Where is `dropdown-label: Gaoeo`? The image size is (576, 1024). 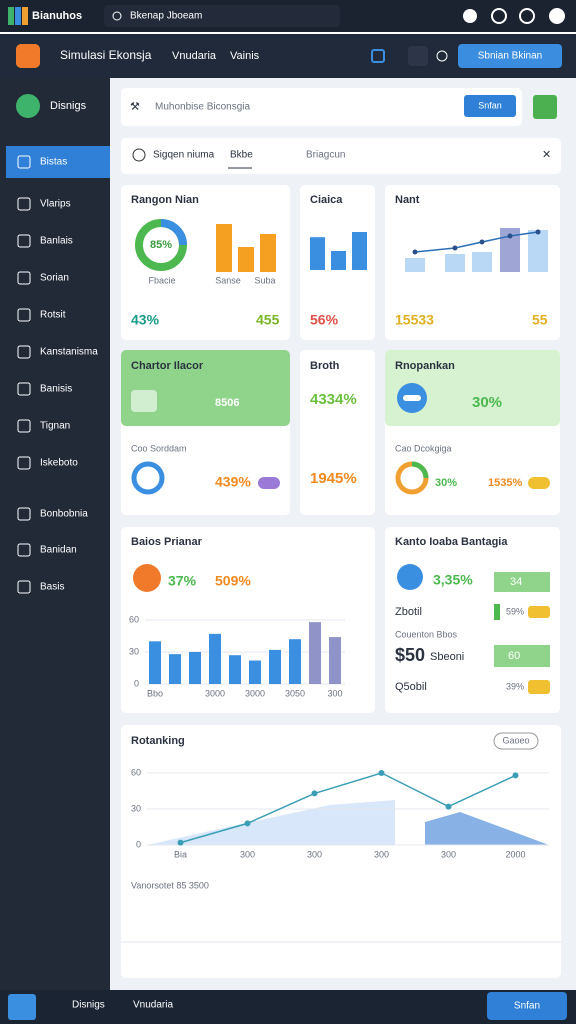
dropdown-label: Gaoeo is located at coordinates (515, 740).